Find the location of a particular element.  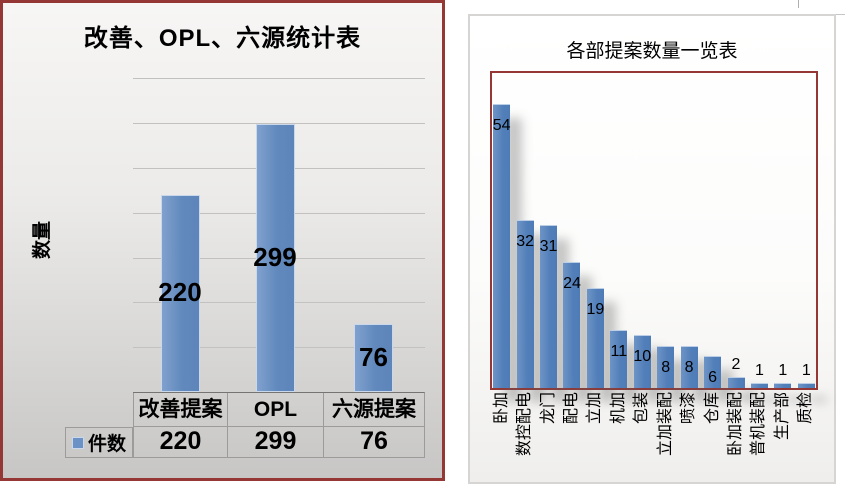

x-axis-tick-label: 配电 is located at coordinates (571, 408).